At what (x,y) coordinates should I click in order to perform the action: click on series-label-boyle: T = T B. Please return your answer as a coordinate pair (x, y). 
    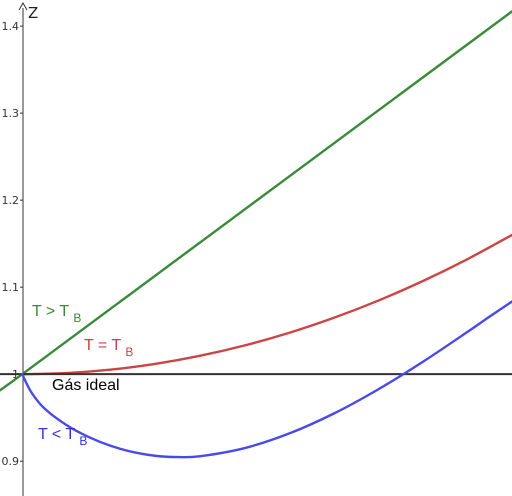
    Looking at the image, I should click on (108, 348).